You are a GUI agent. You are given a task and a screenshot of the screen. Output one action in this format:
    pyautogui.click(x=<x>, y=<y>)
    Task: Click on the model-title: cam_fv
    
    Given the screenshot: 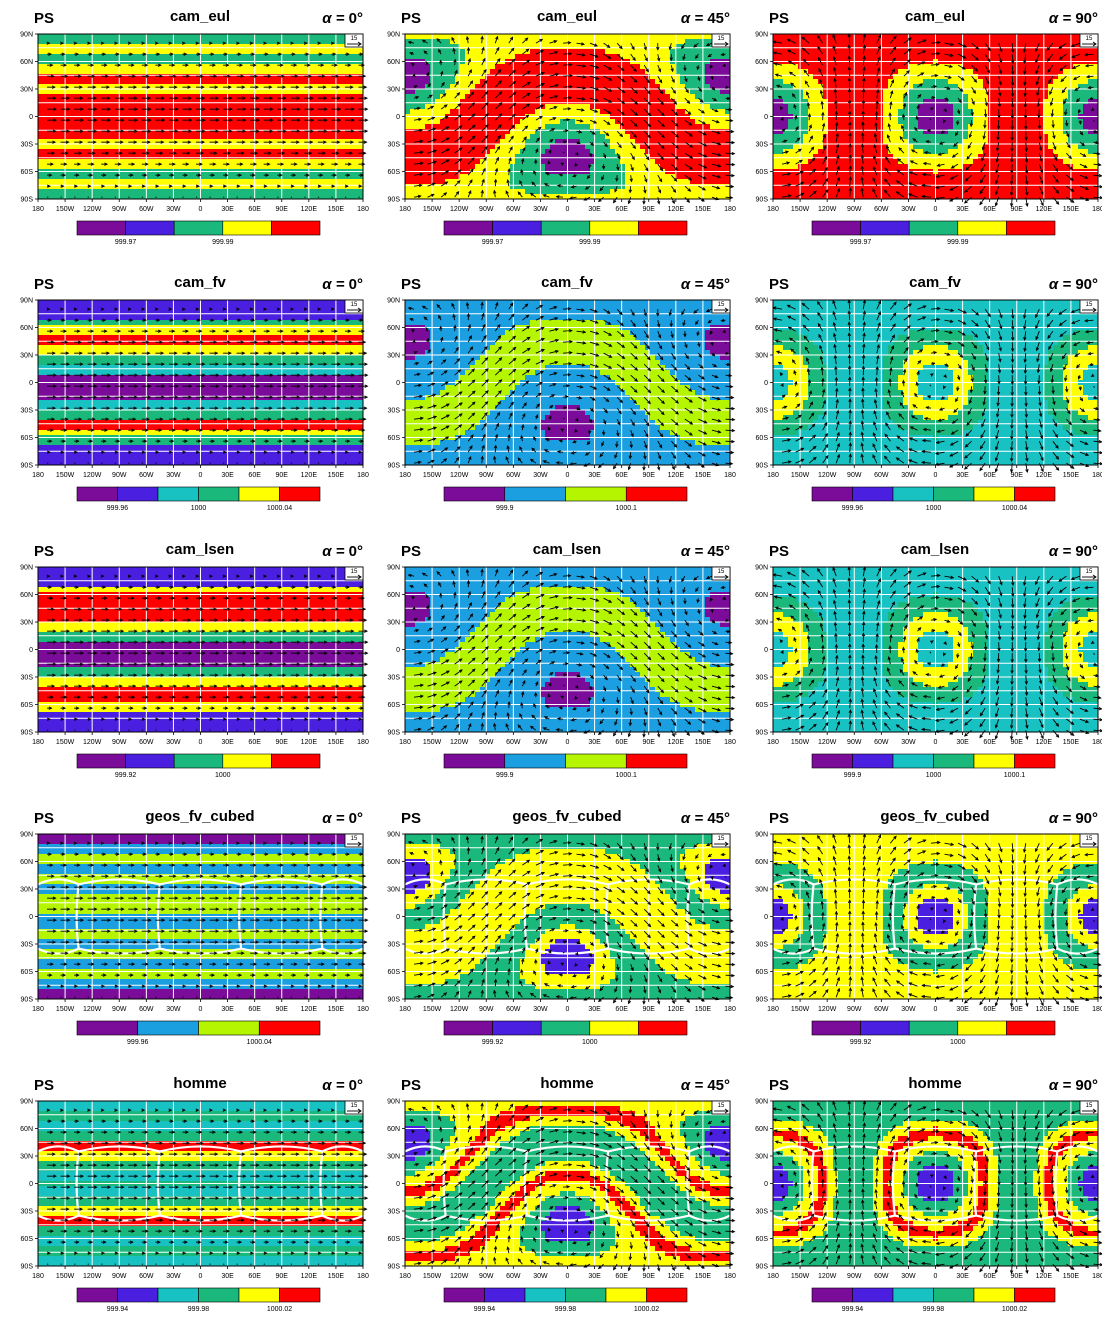 What is the action you would take?
    pyautogui.click(x=200, y=282)
    